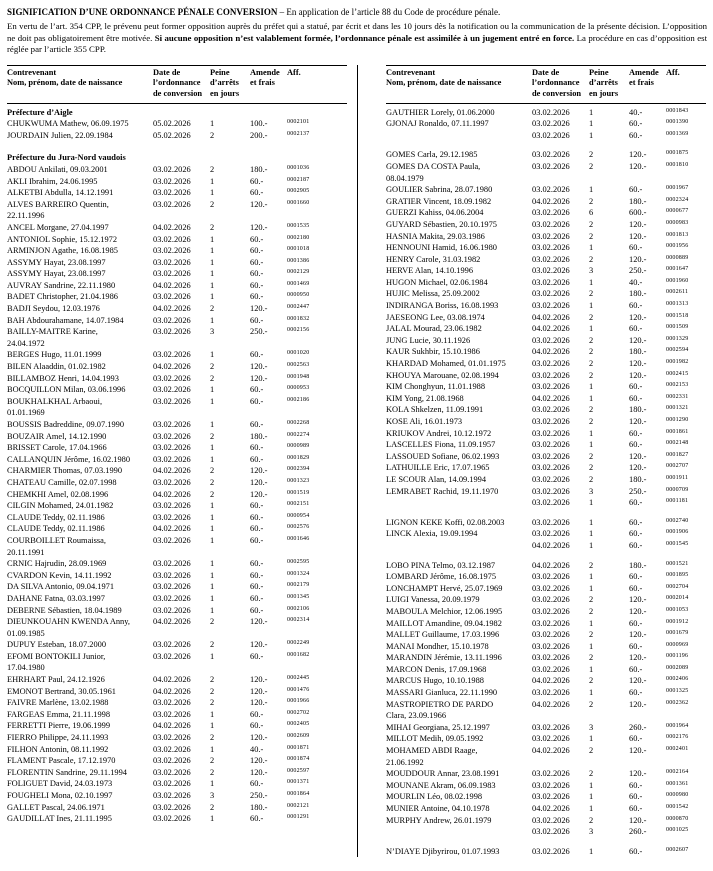  I want to click on entry-line: 04.02.2026 2 120.- 0001518, so click(619, 318).